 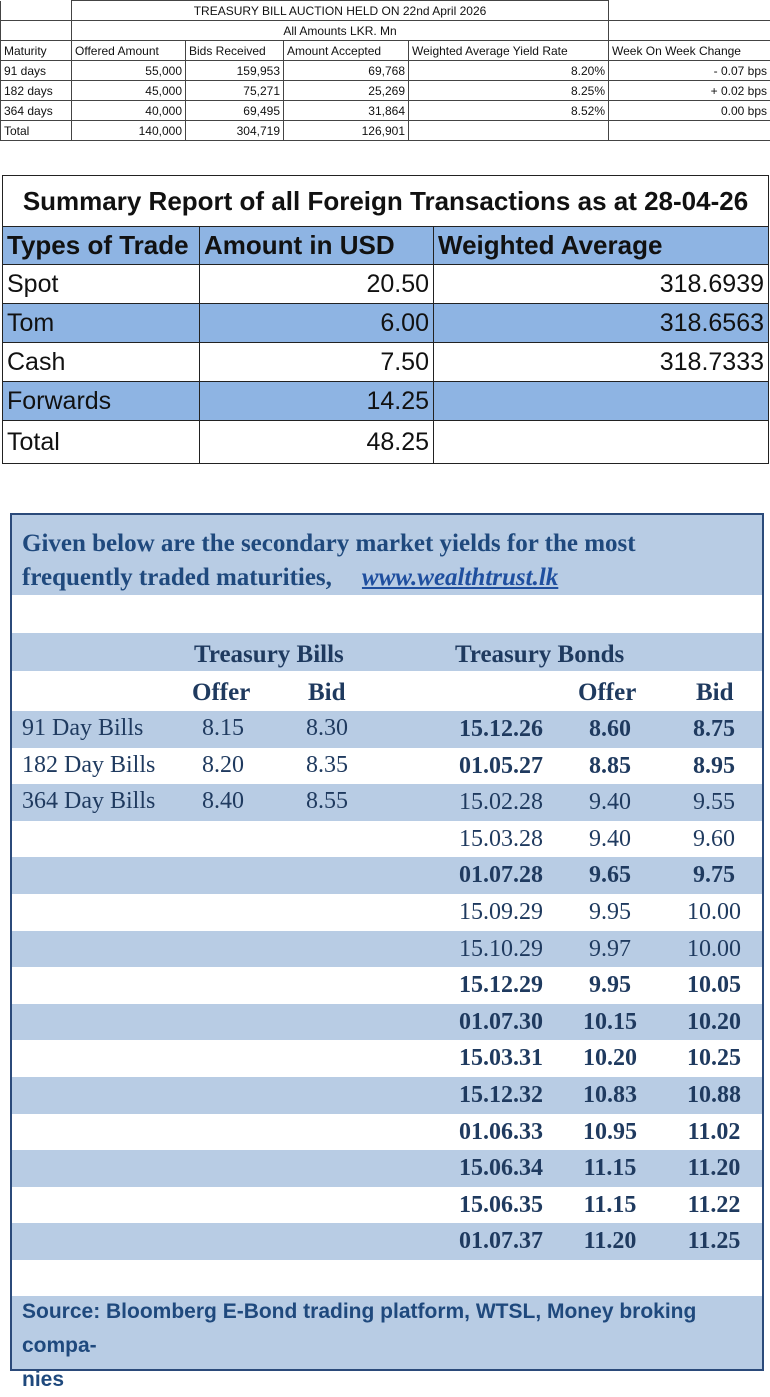 What do you see at coordinates (501, 1058) in the screenshot?
I see `bond-maturity: 15.03.31` at bounding box center [501, 1058].